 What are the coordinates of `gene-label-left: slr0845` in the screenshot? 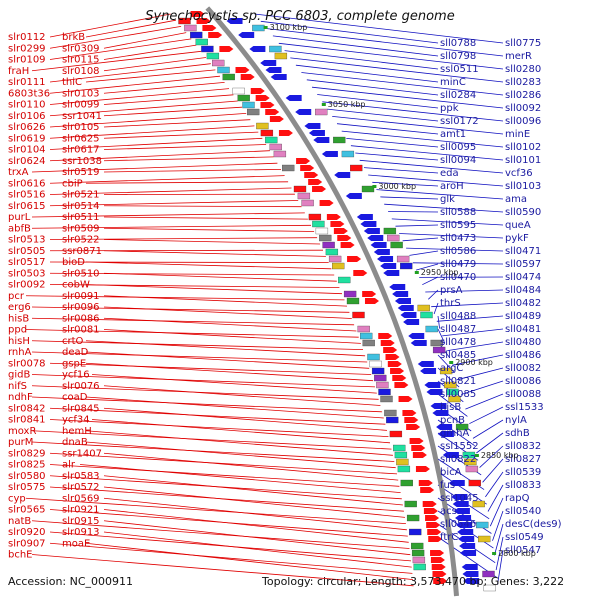 It's located at (81, 408).